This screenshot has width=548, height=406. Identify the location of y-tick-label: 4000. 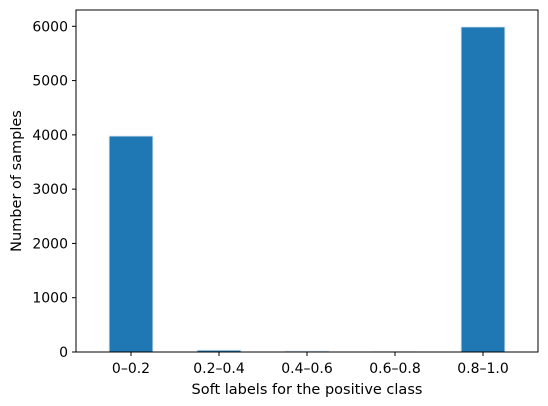
(50, 136).